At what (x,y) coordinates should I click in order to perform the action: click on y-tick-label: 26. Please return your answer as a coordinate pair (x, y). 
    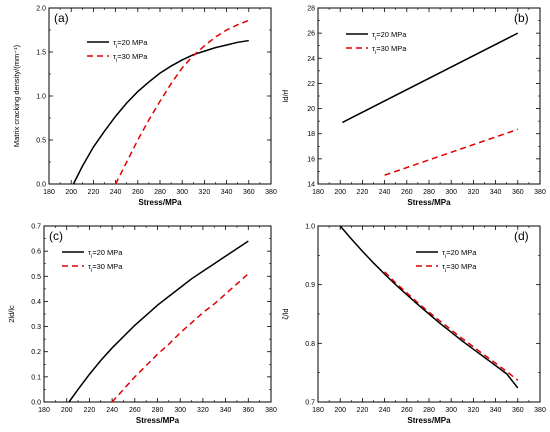
    Looking at the image, I should click on (311, 34).